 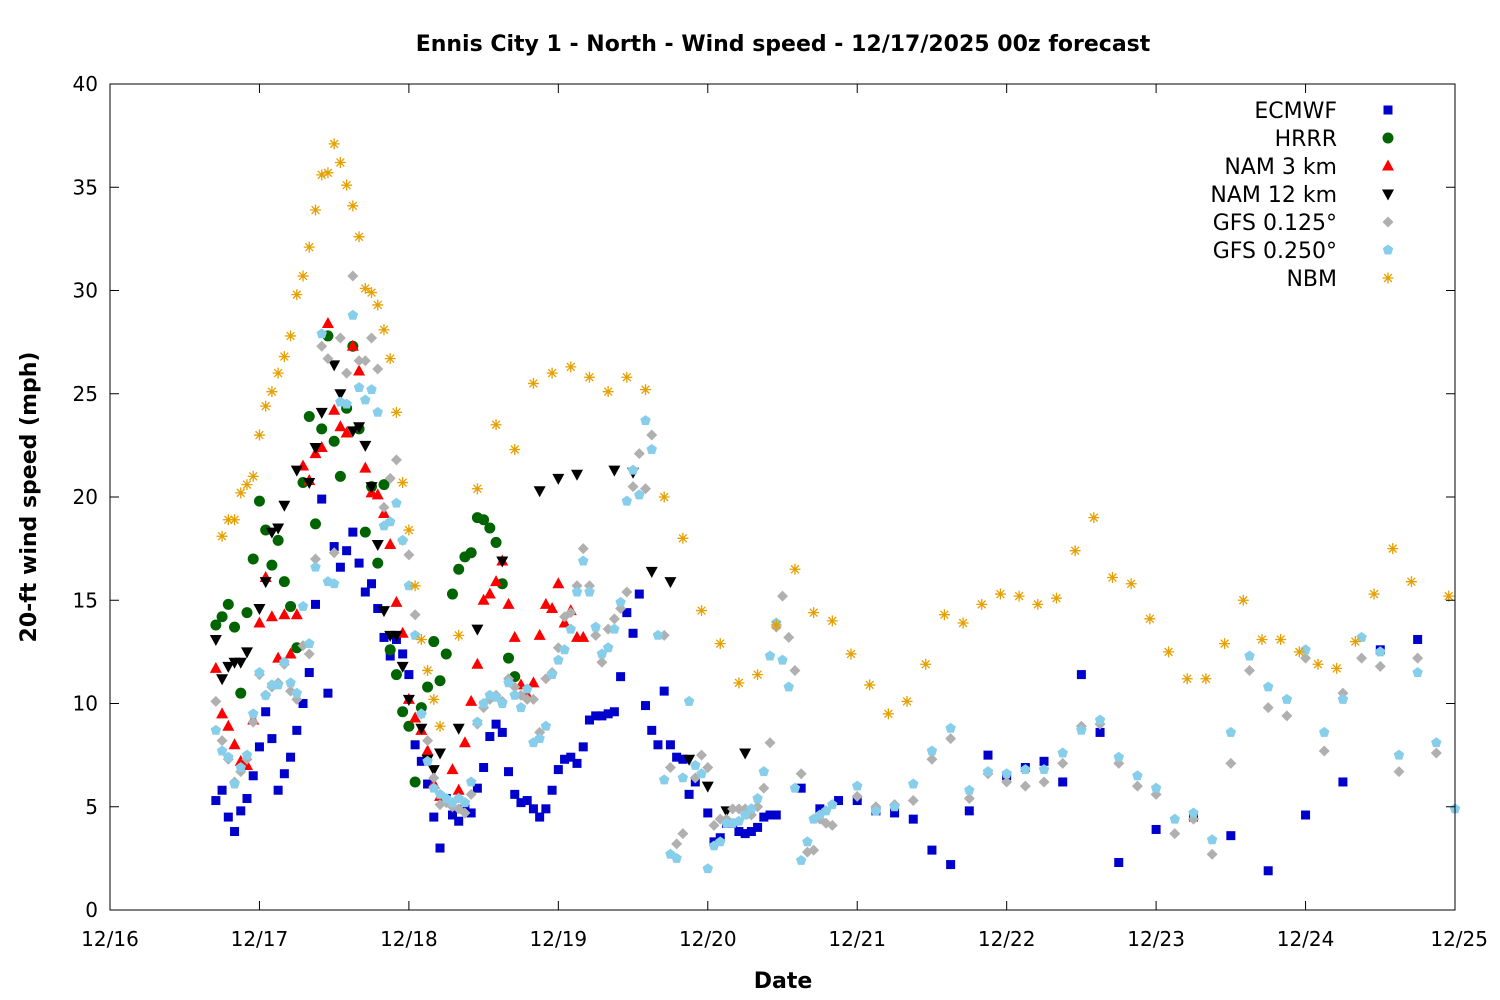 I want to click on legend-item: ECMWF, so click(x=1323, y=111).